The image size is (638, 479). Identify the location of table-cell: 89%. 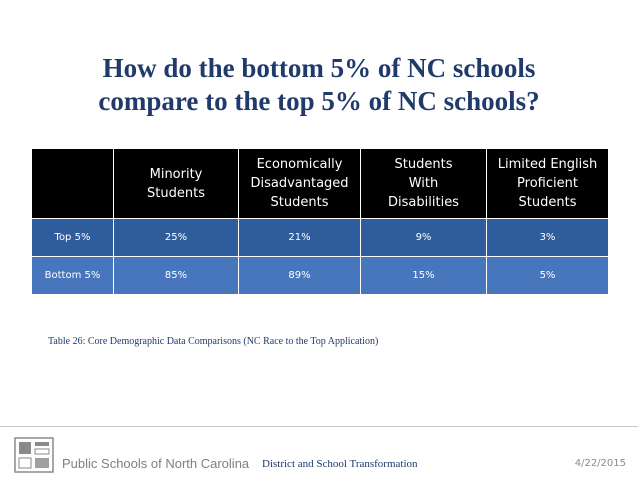
(299, 275).